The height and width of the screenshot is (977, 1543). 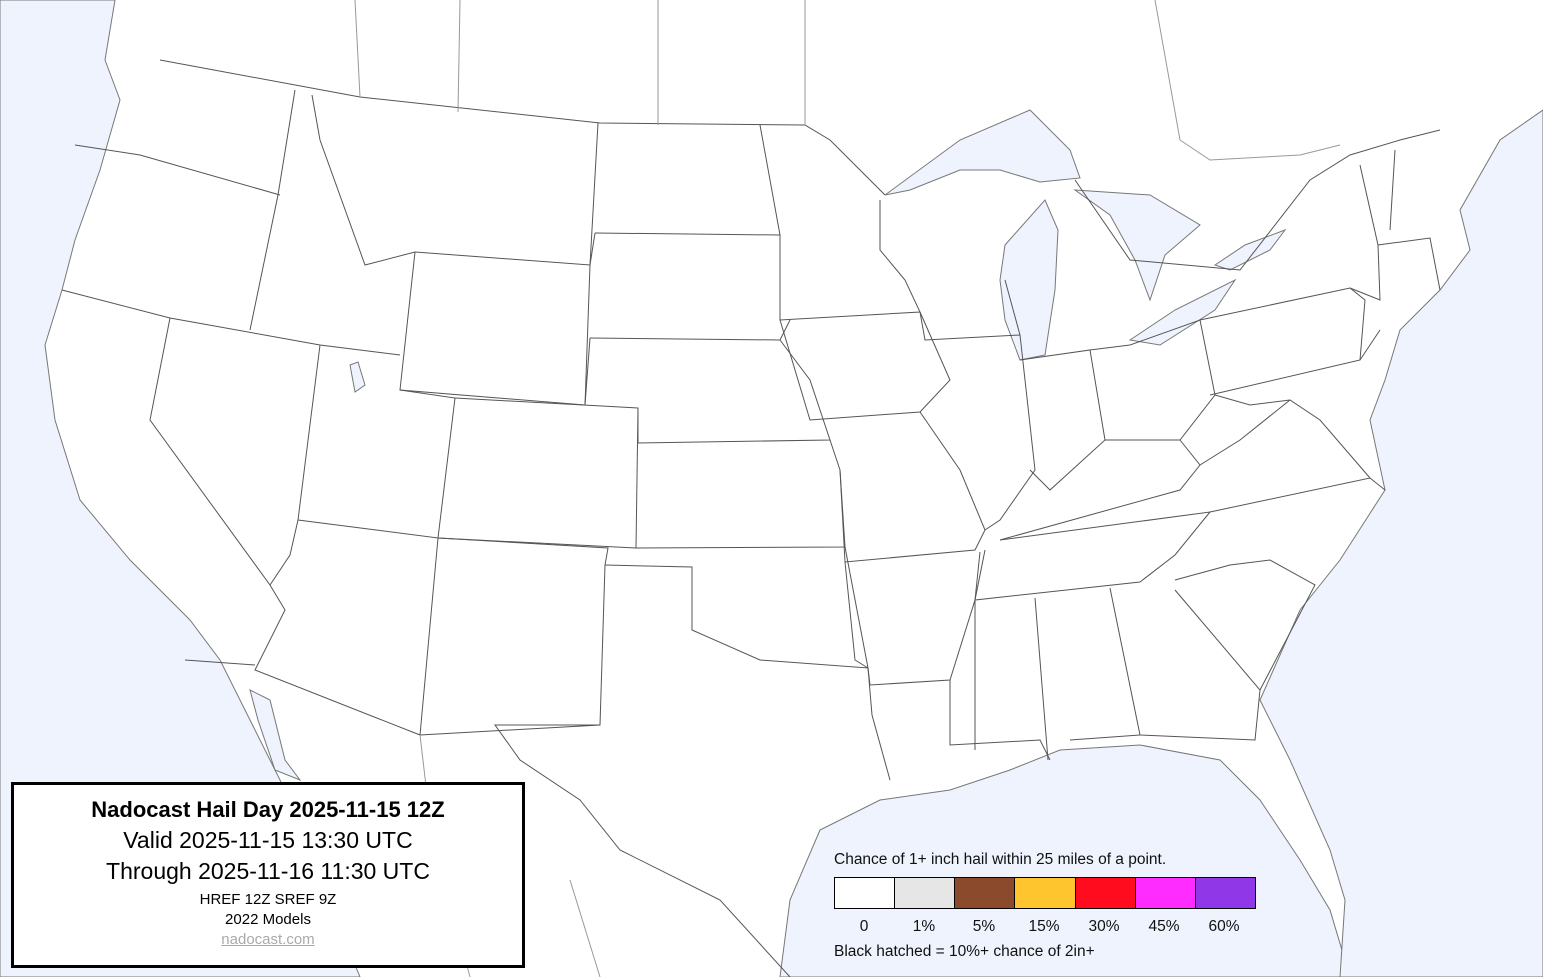 I want to click on nadocast-link: nadocast.com, so click(x=268, y=939).